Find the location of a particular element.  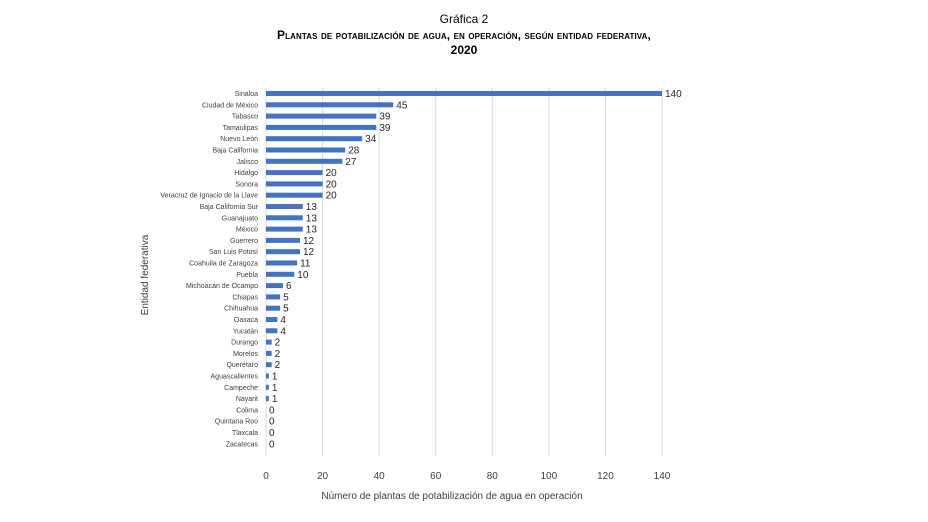

x-tick-label: 140 is located at coordinates (662, 476).